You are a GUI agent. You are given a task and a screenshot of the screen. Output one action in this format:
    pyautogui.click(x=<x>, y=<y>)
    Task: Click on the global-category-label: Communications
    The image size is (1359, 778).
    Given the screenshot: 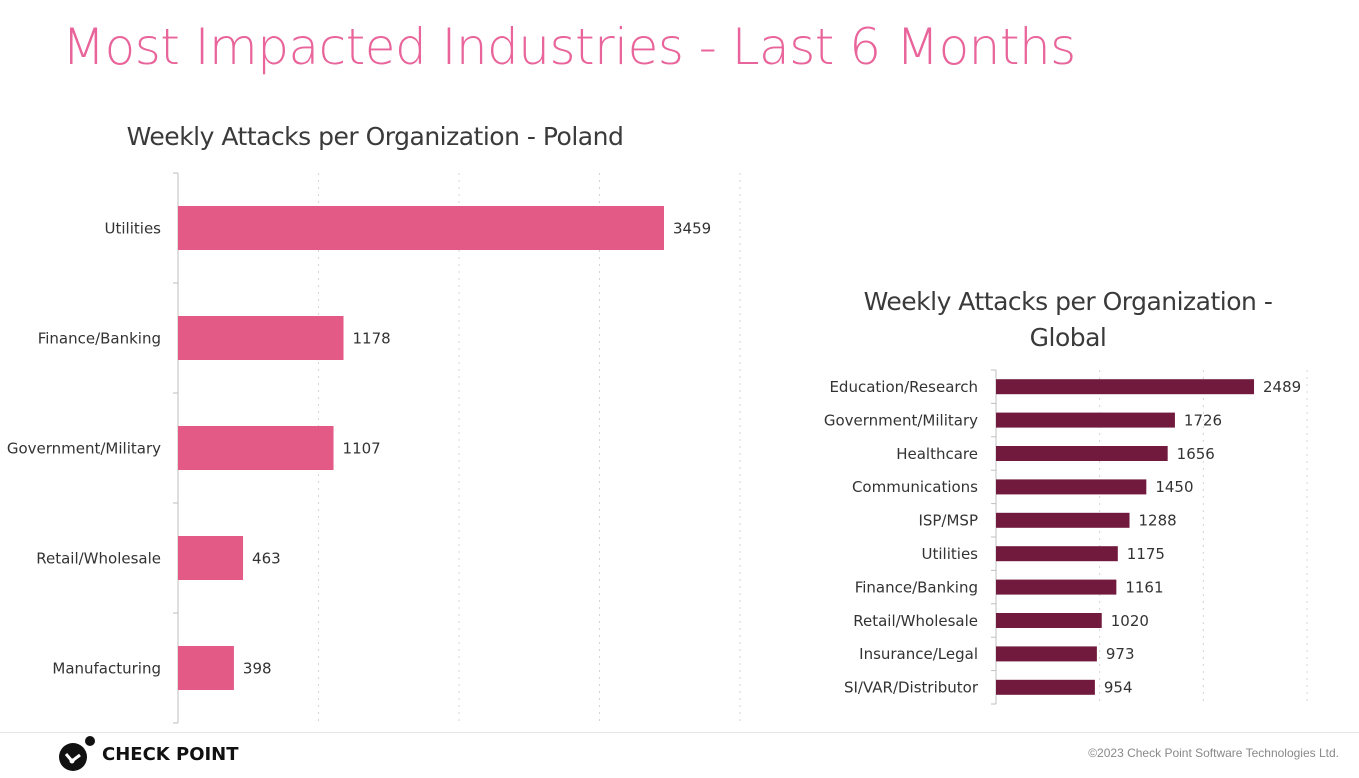 What is the action you would take?
    pyautogui.click(x=915, y=487)
    